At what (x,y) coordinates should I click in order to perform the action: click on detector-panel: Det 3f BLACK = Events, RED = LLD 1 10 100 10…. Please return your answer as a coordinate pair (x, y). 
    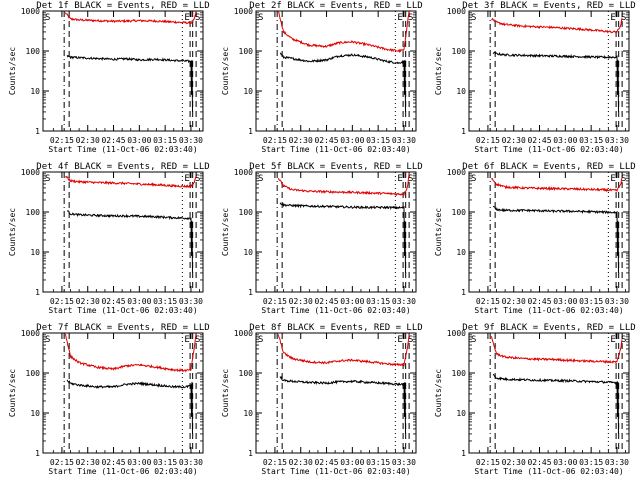
    Looking at the image, I should click on (535, 77).